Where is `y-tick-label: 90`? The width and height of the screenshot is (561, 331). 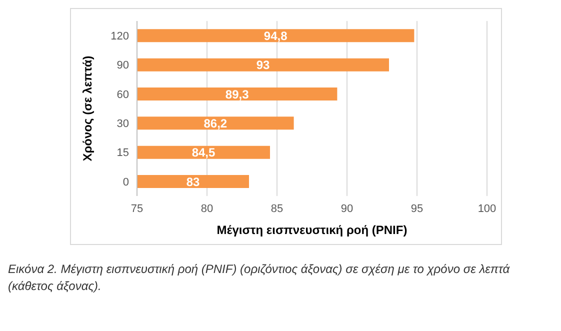 y-tick-label: 90 is located at coordinates (122, 66).